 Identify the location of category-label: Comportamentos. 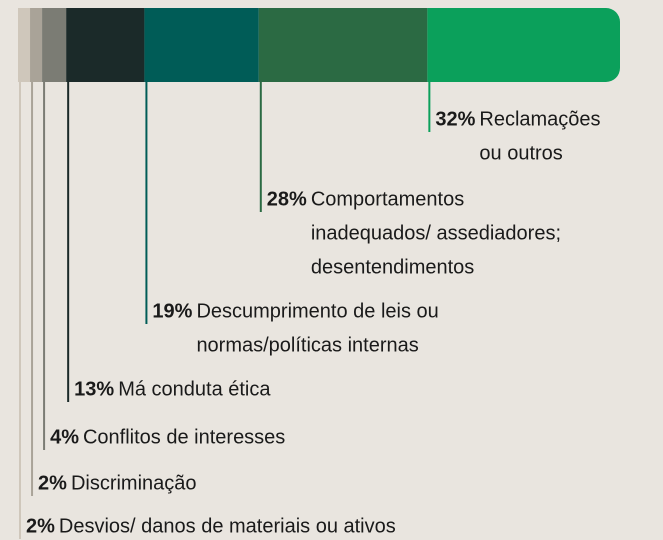
(387, 199).